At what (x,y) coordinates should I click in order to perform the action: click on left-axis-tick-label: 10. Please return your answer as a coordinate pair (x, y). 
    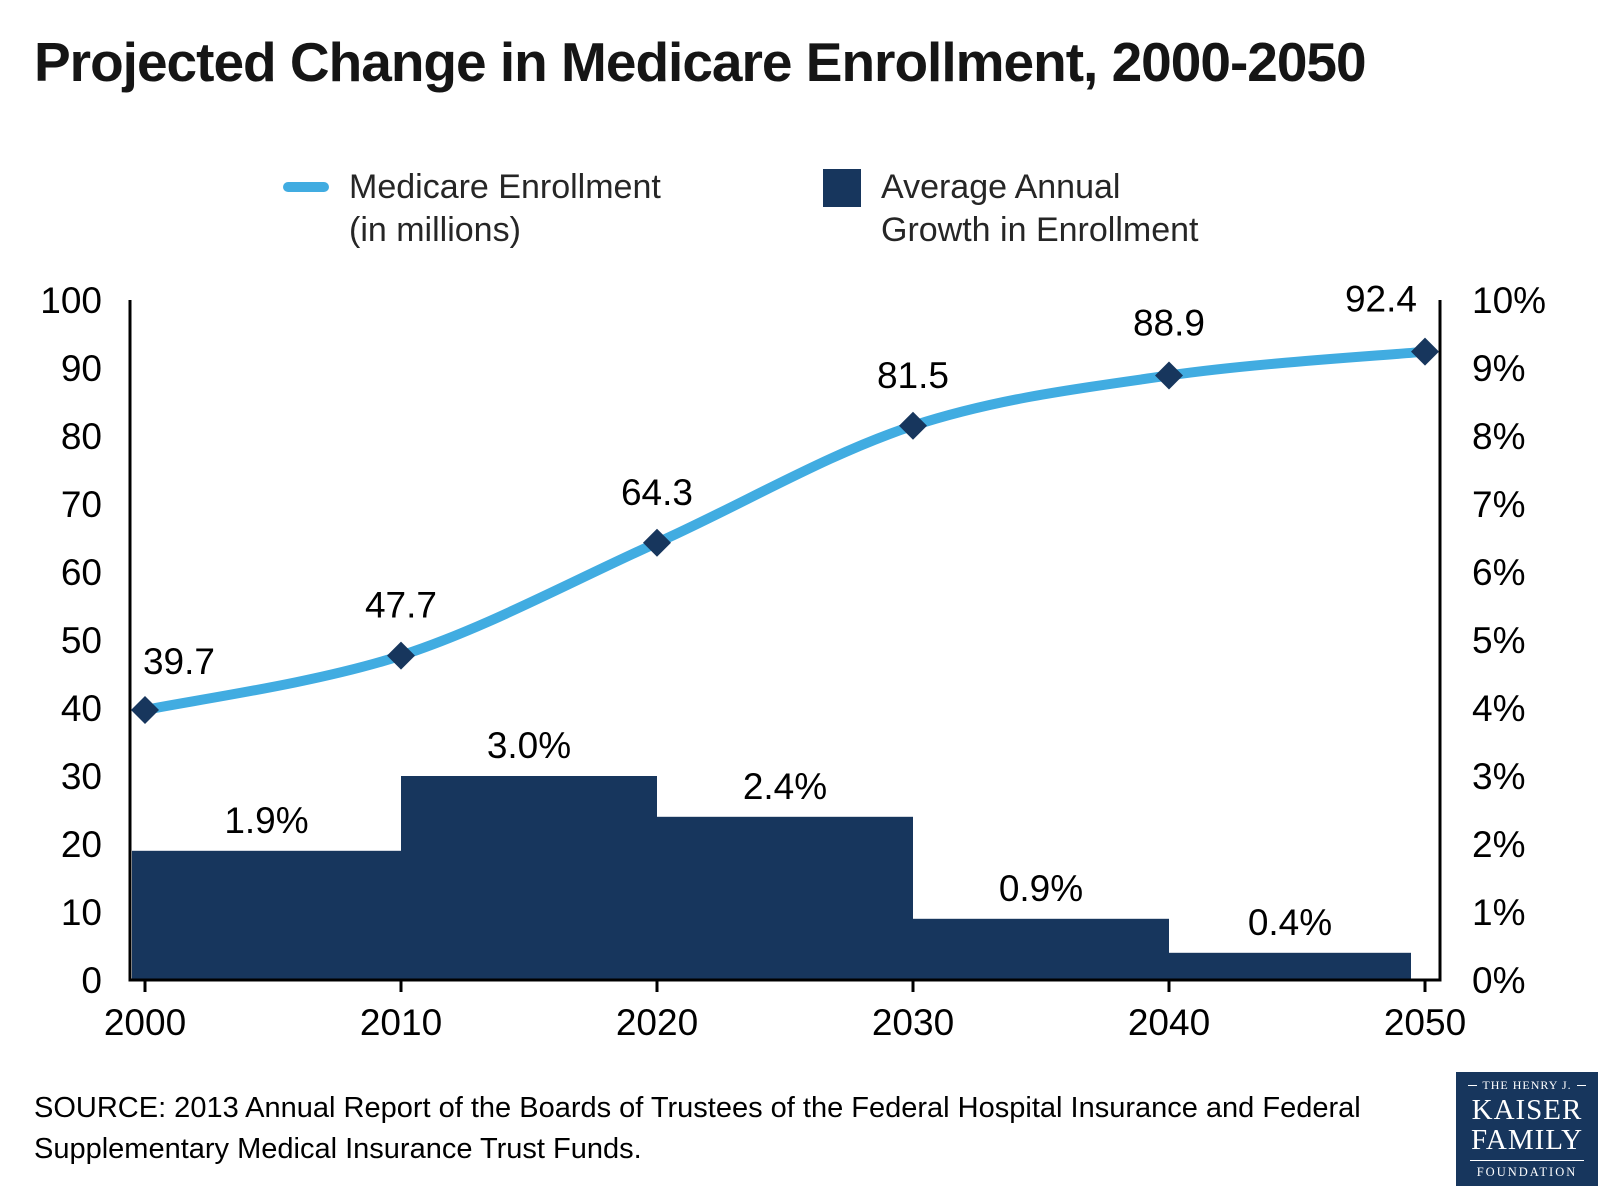
    Looking at the image, I should click on (81, 912).